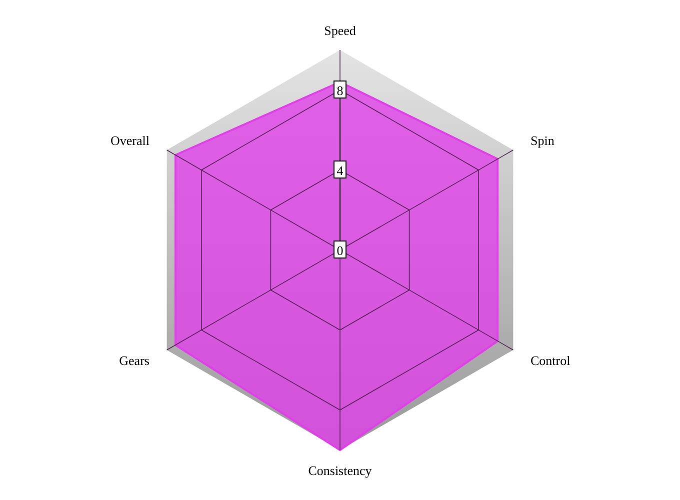 The height and width of the screenshot is (500, 680). Describe the element at coordinates (134, 360) in the screenshot. I see `spoke-label: Gears` at that location.